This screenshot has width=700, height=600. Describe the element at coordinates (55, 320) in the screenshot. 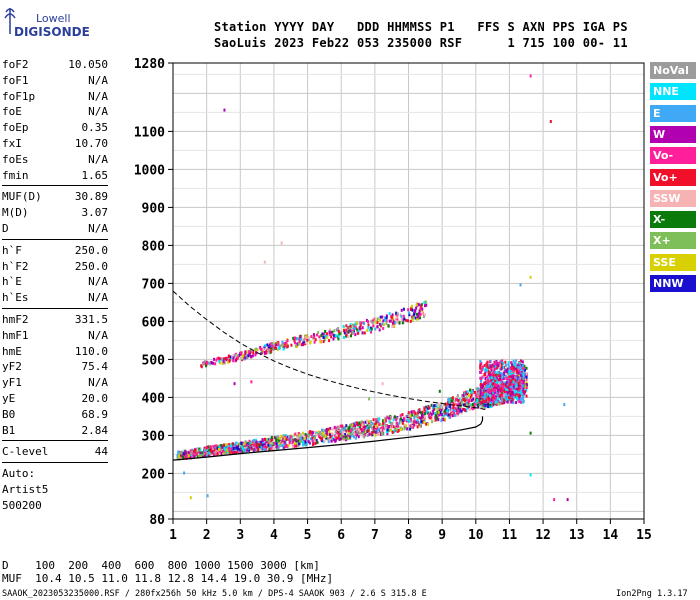

I see `param-hmf2: hmF2 331.5` at that location.